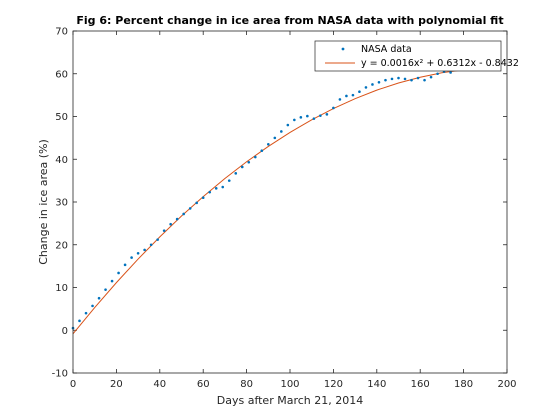  I want to click on x-tick-label: 40, so click(159, 384).